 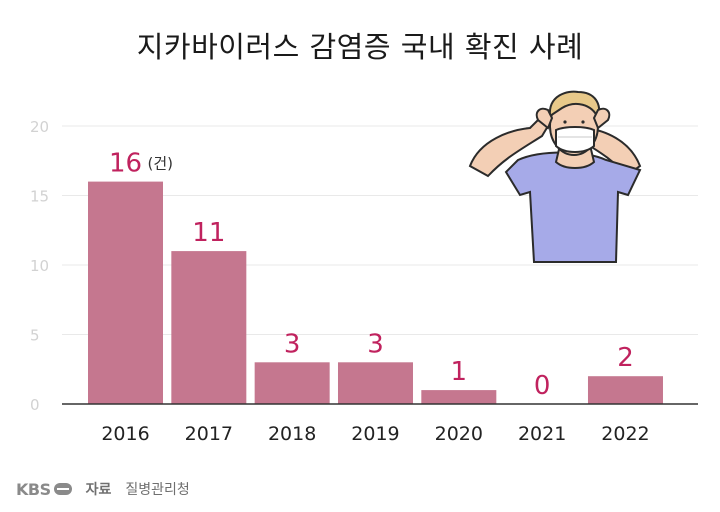 I want to click on source-value: 질병관리청, so click(x=157, y=490).